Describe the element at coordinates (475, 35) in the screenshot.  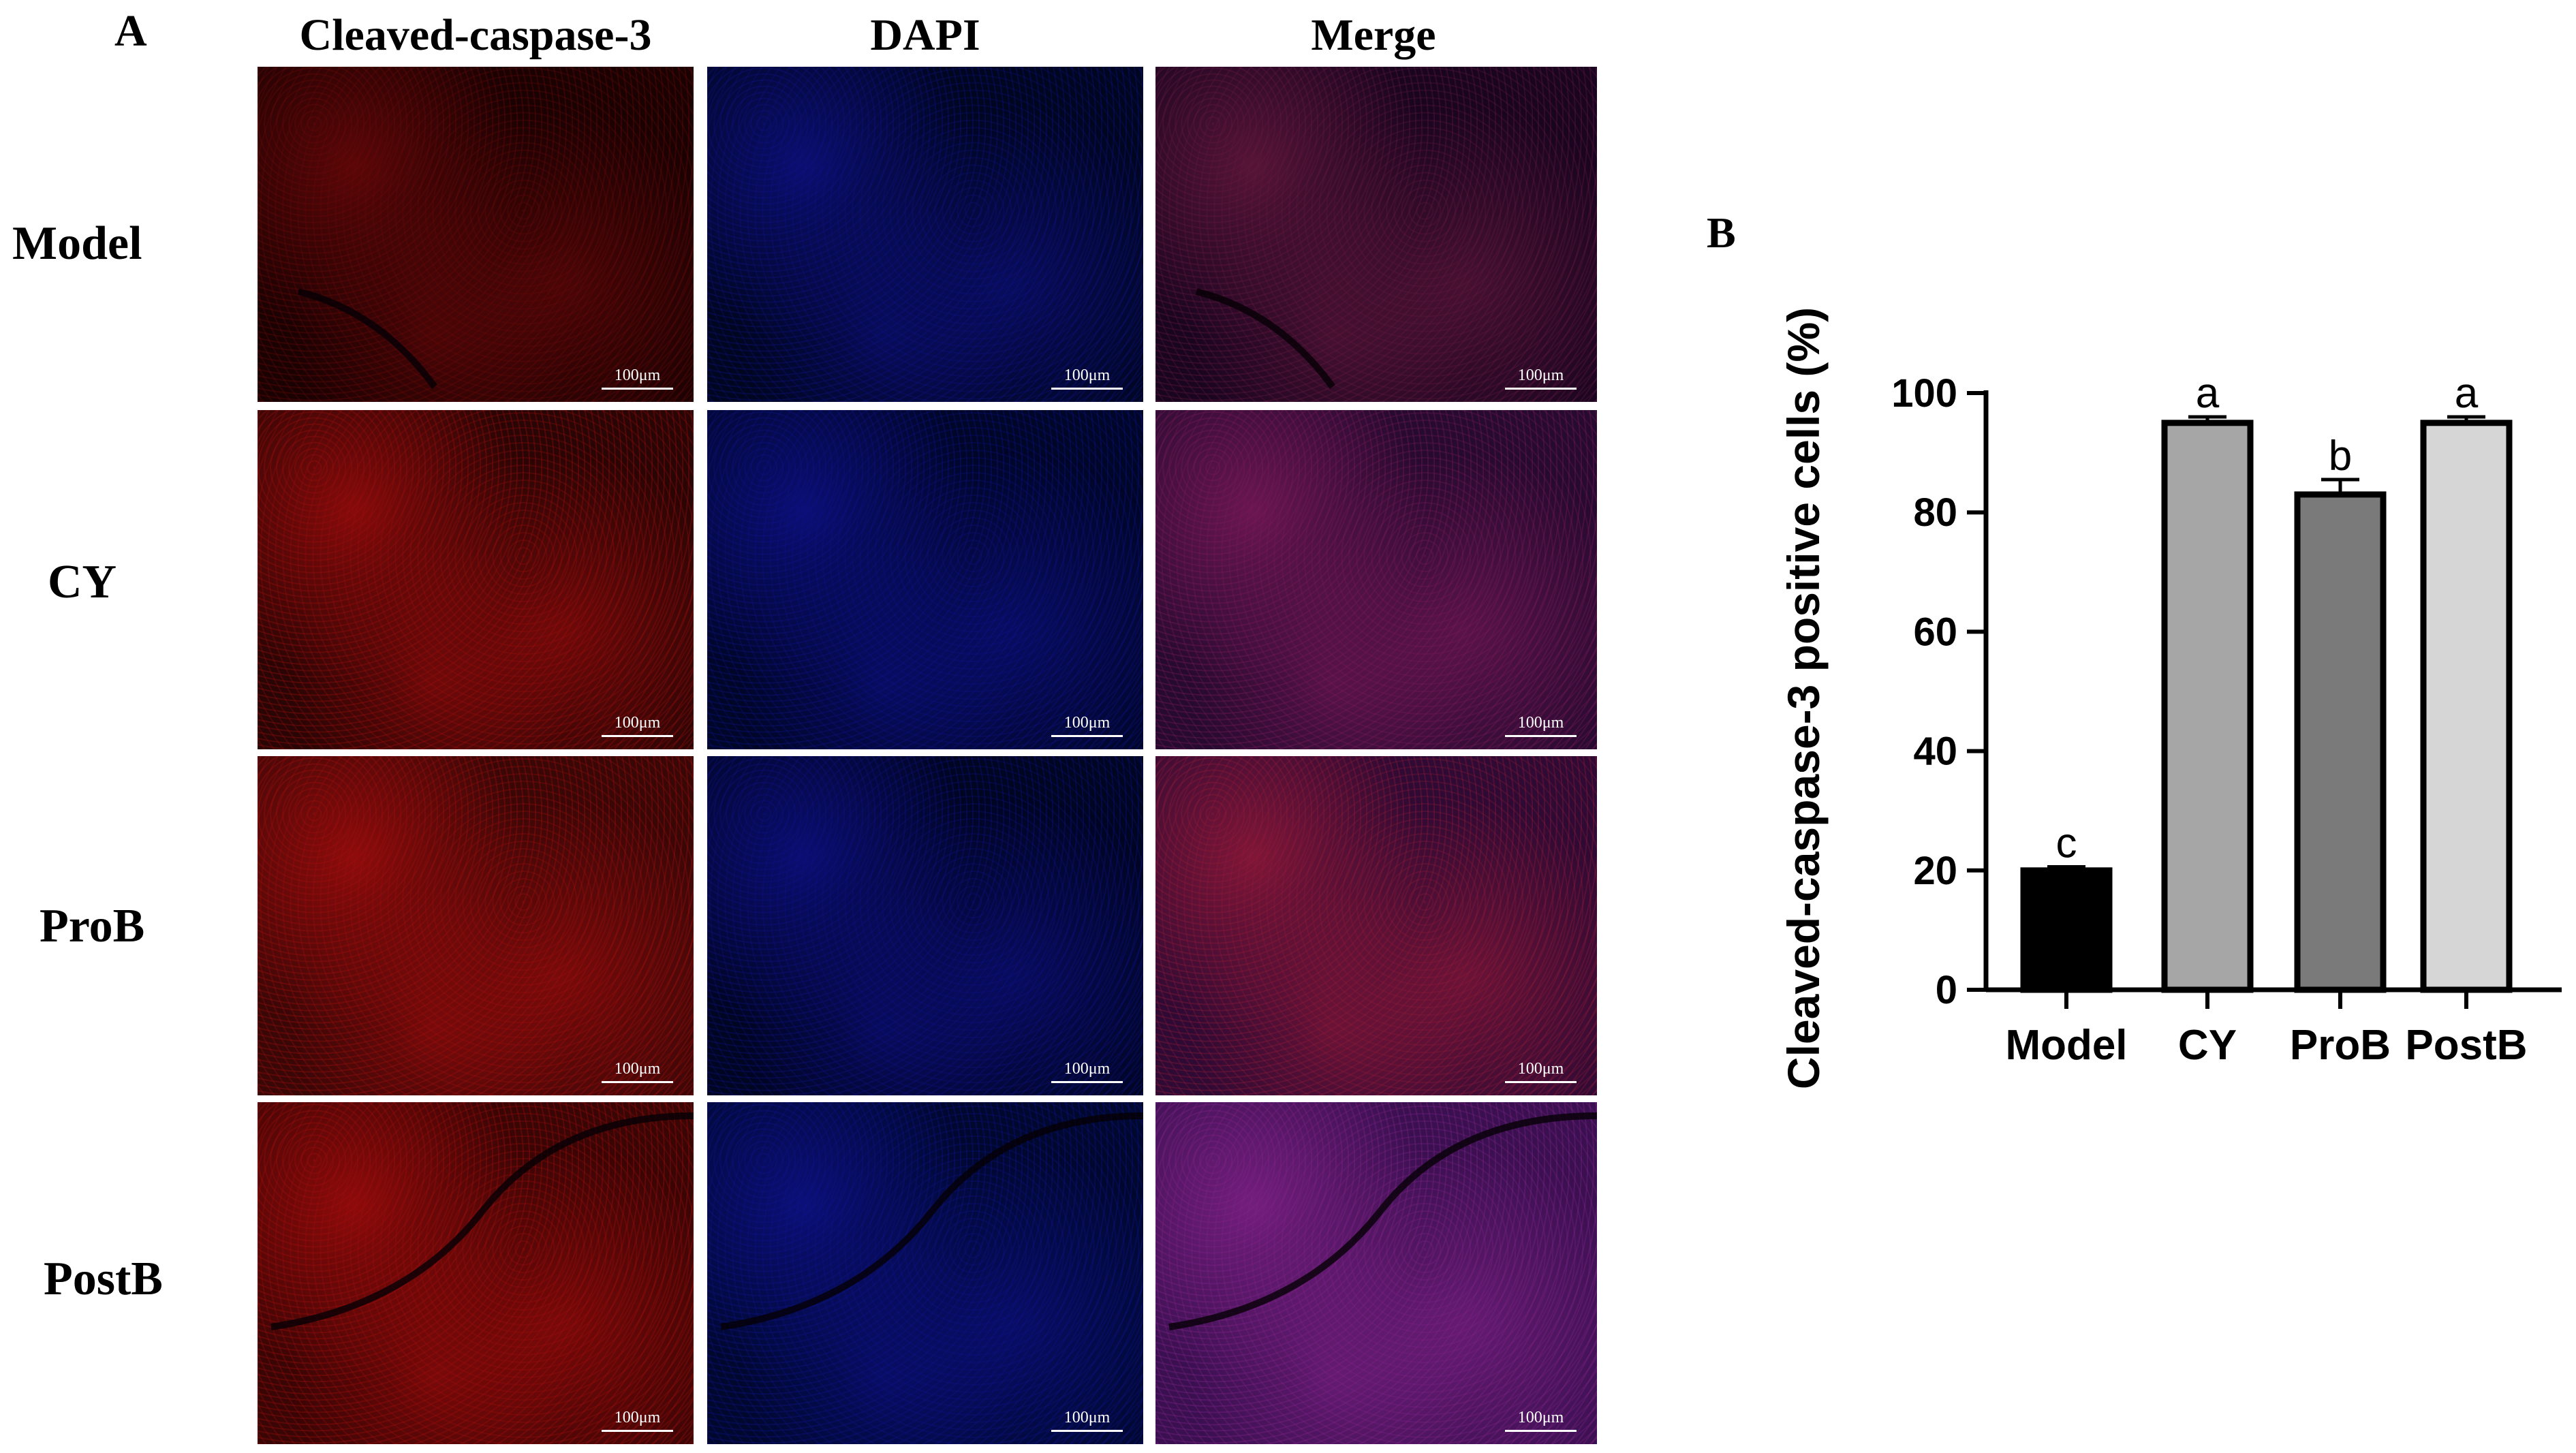
I see `column-header-cleaved-caspase-3: Cleaved-caspase-3` at that location.